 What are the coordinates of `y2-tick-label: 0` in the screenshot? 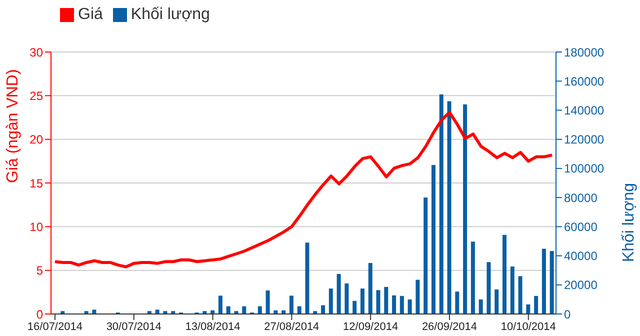 It's located at (567, 314).